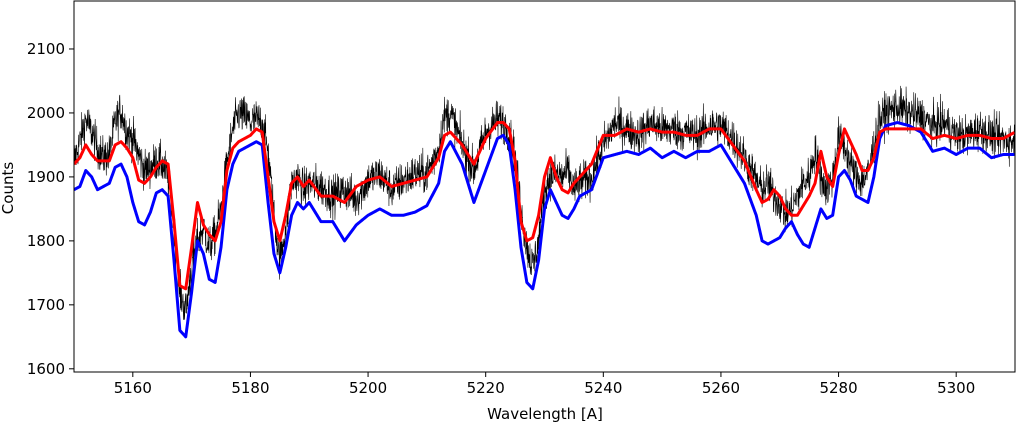 The height and width of the screenshot is (424, 1016). Describe the element at coordinates (46, 49) in the screenshot. I see `y-tick-label: 2100` at that location.